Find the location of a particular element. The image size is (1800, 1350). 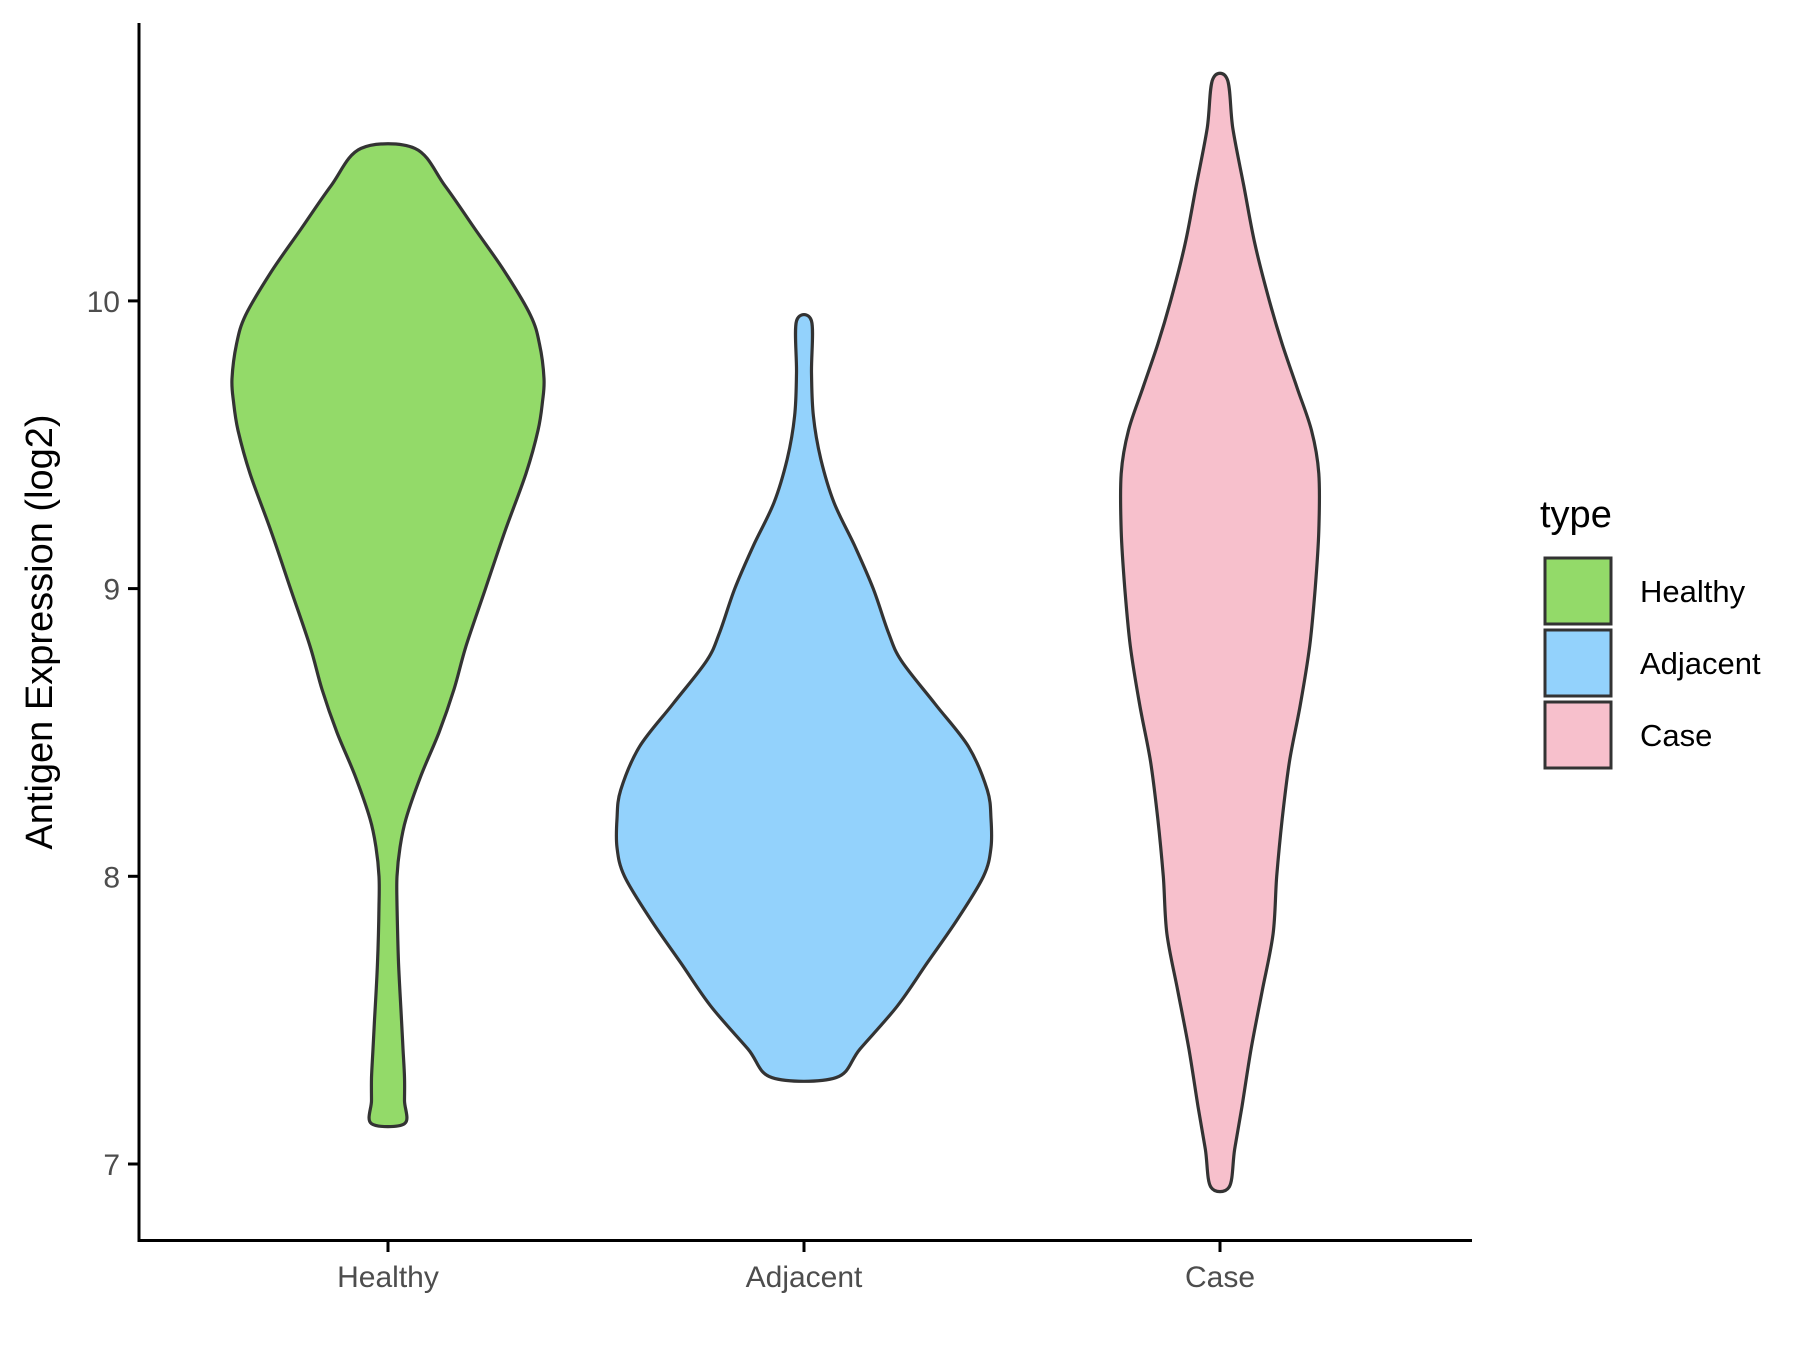

legend-label-adjacent: Adjacent is located at coordinates (1700, 663).